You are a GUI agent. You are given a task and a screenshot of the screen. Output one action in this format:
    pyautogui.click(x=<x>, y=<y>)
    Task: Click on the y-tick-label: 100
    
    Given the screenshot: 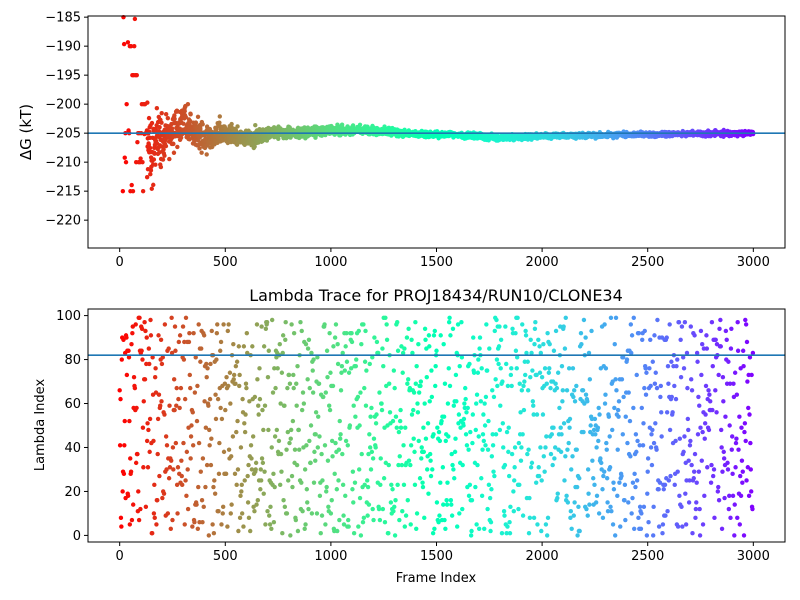 What is the action you would take?
    pyautogui.click(x=68, y=316)
    